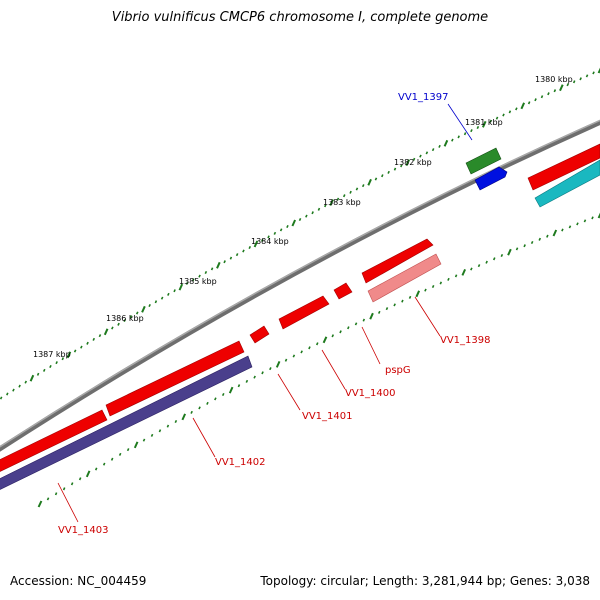  I want to click on gene-feature-reverse-long, so click(126, 423).